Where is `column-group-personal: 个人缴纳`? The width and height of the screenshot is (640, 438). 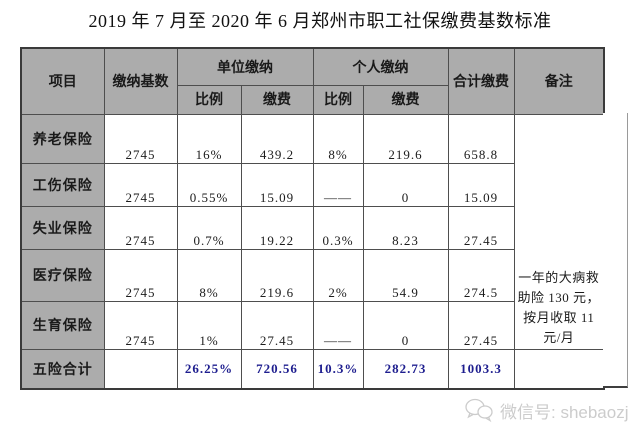 column-group-personal: 个人缴纳 is located at coordinates (380, 66).